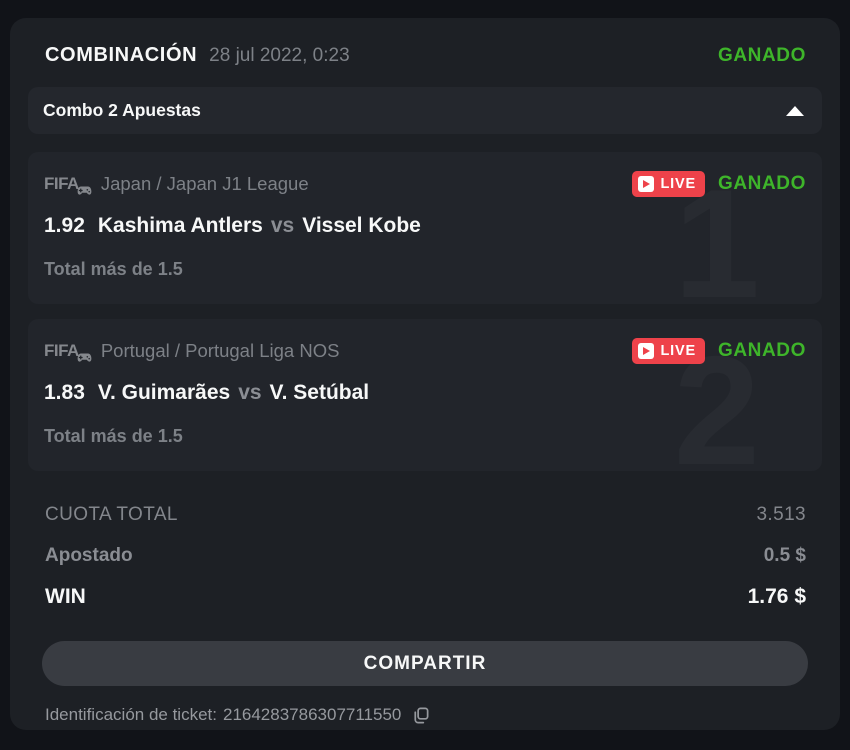  Describe the element at coordinates (761, 55) in the screenshot. I see `ticket-status-label: GANADO` at that location.